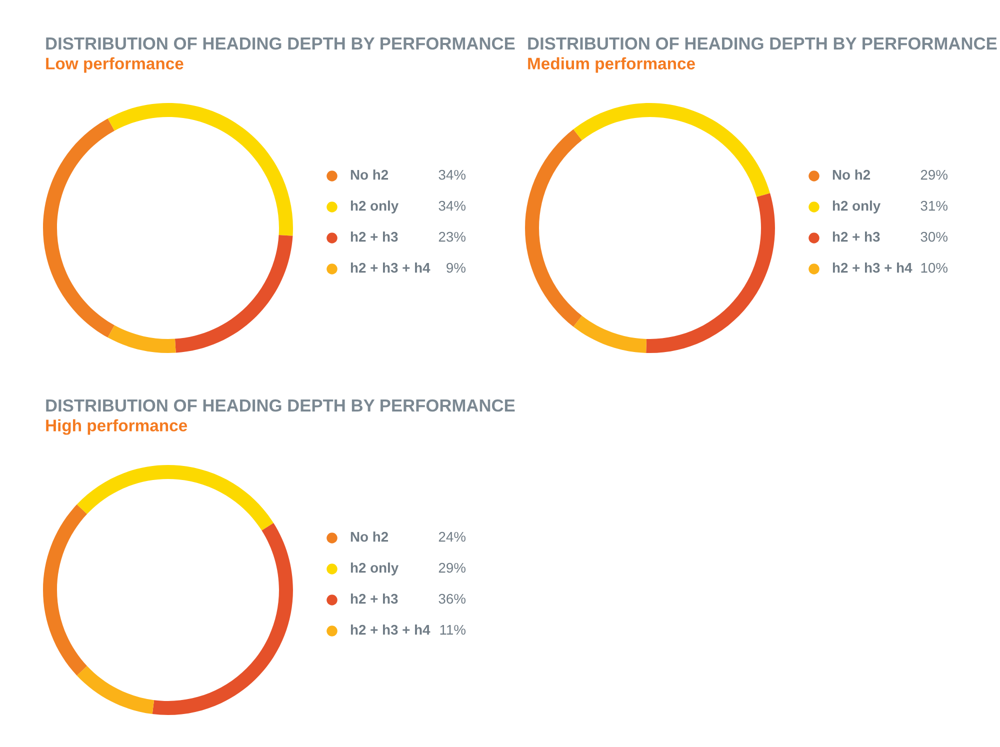 The height and width of the screenshot is (747, 1000). I want to click on data-label: 31%, so click(934, 205).